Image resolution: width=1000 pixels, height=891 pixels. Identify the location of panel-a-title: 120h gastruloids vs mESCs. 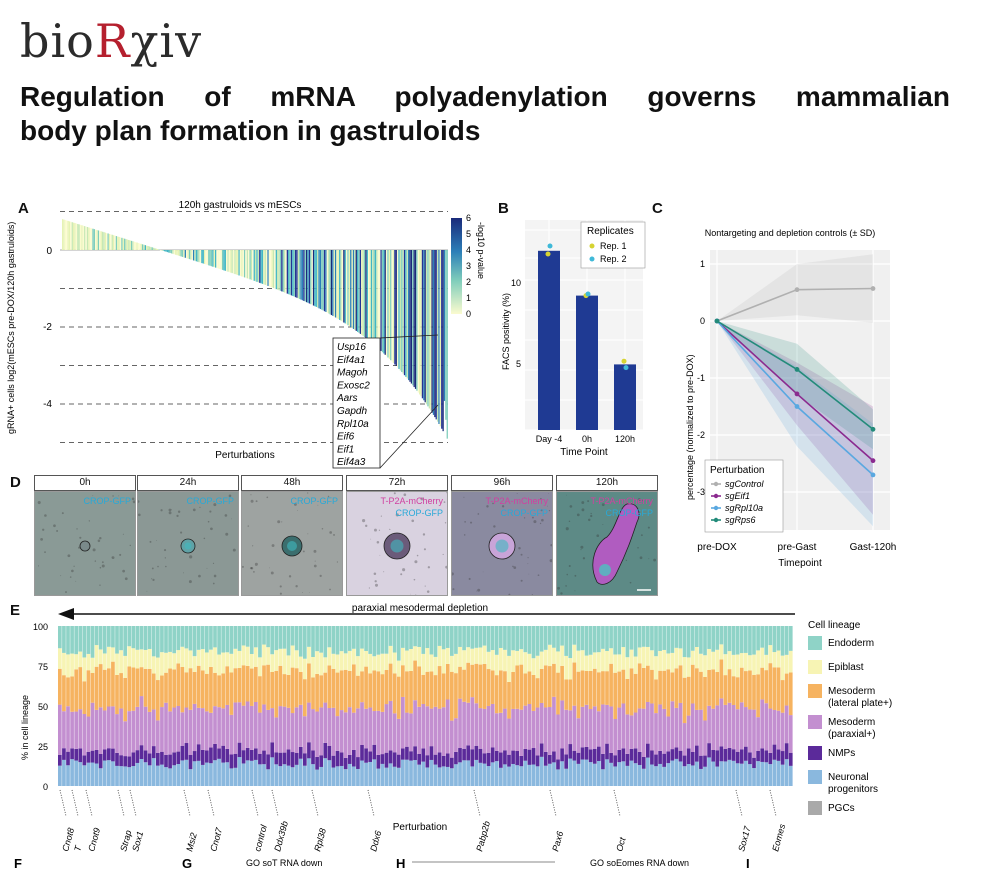
(240, 205).